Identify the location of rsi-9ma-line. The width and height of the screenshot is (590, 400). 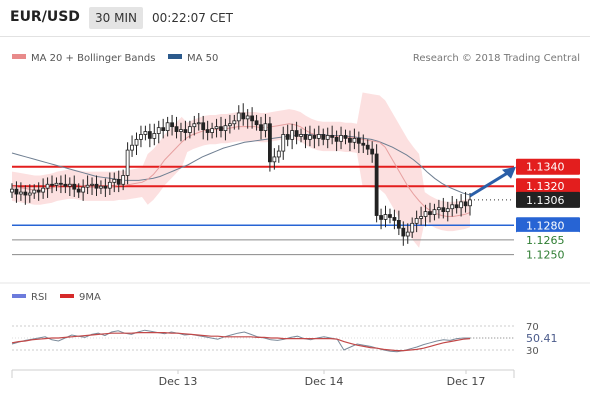
(241, 342).